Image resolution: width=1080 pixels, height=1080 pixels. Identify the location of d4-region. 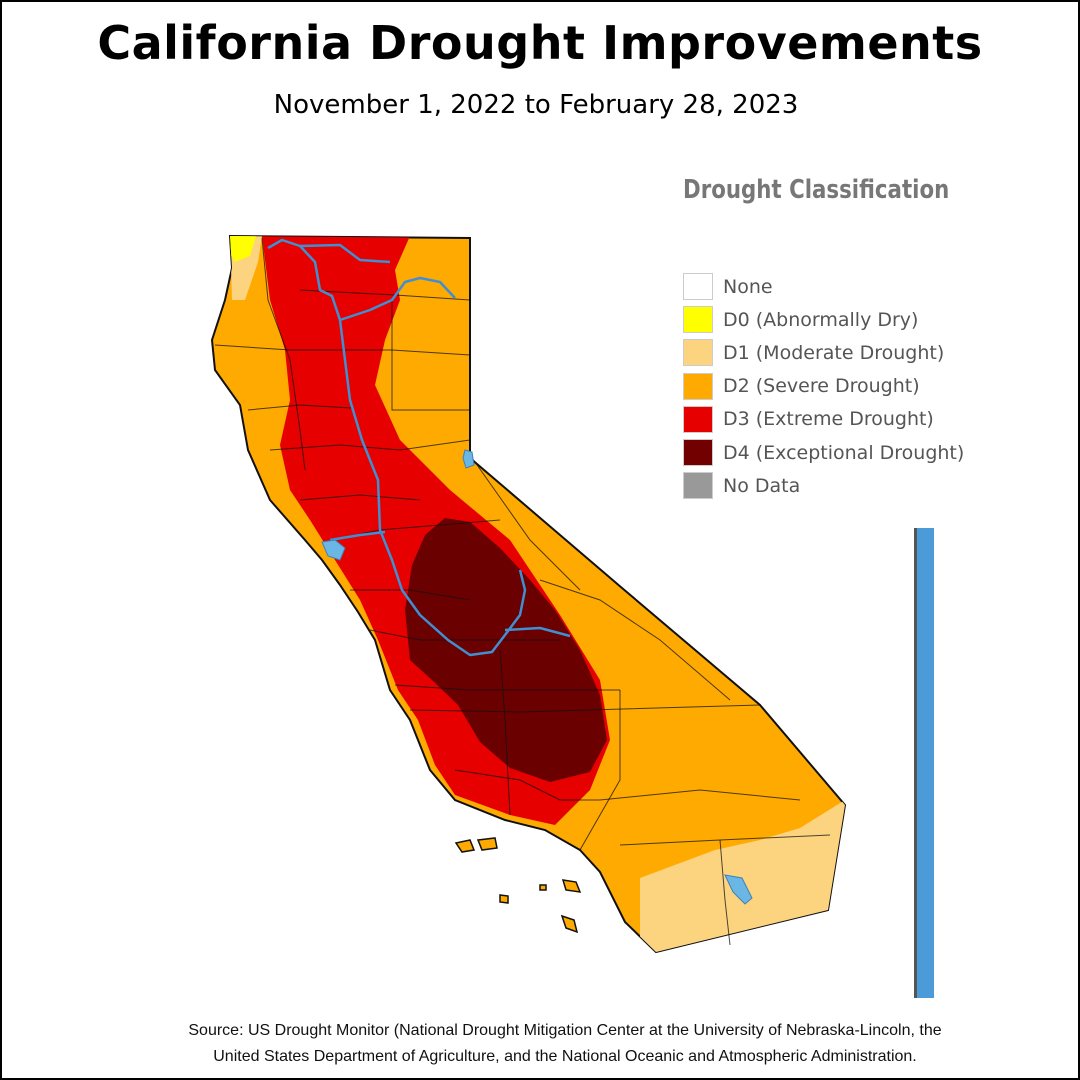
(506, 650).